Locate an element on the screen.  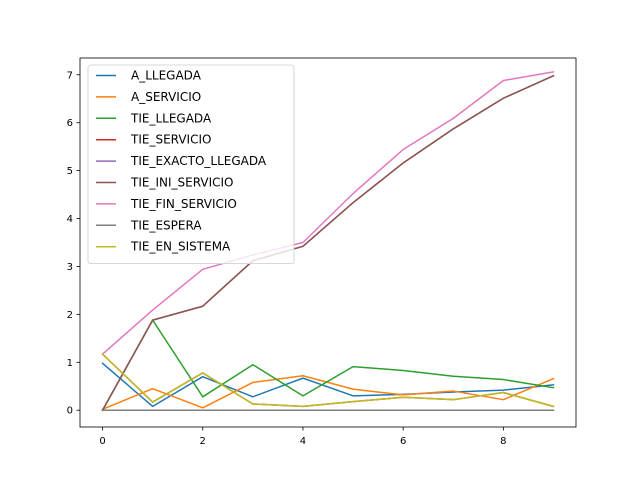
legend-label-tie-exacto-llegada: TIE_EXACTO_LLEGADA is located at coordinates (198, 161).